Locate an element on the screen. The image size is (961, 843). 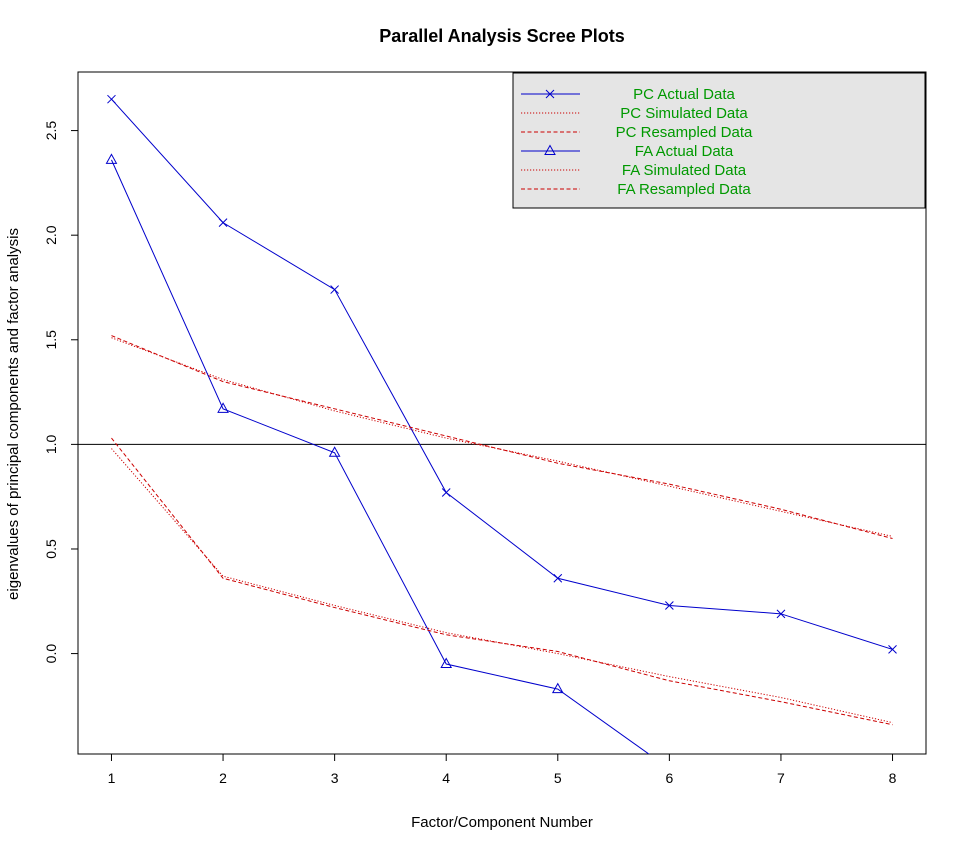
x-tick-label: 6 is located at coordinates (669, 778).